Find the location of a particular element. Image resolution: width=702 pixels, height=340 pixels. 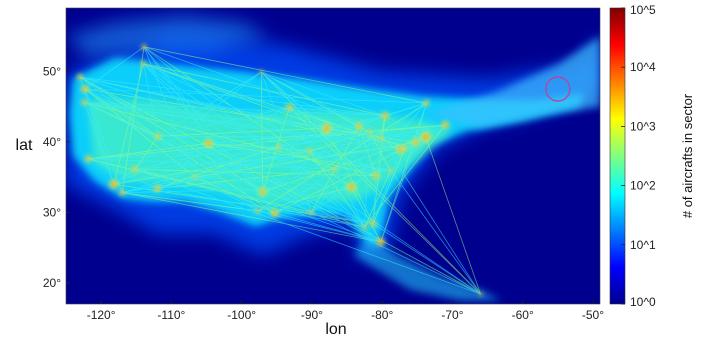

y-axis-ticks: 20° 30° 40° 50° is located at coordinates (56, 177).